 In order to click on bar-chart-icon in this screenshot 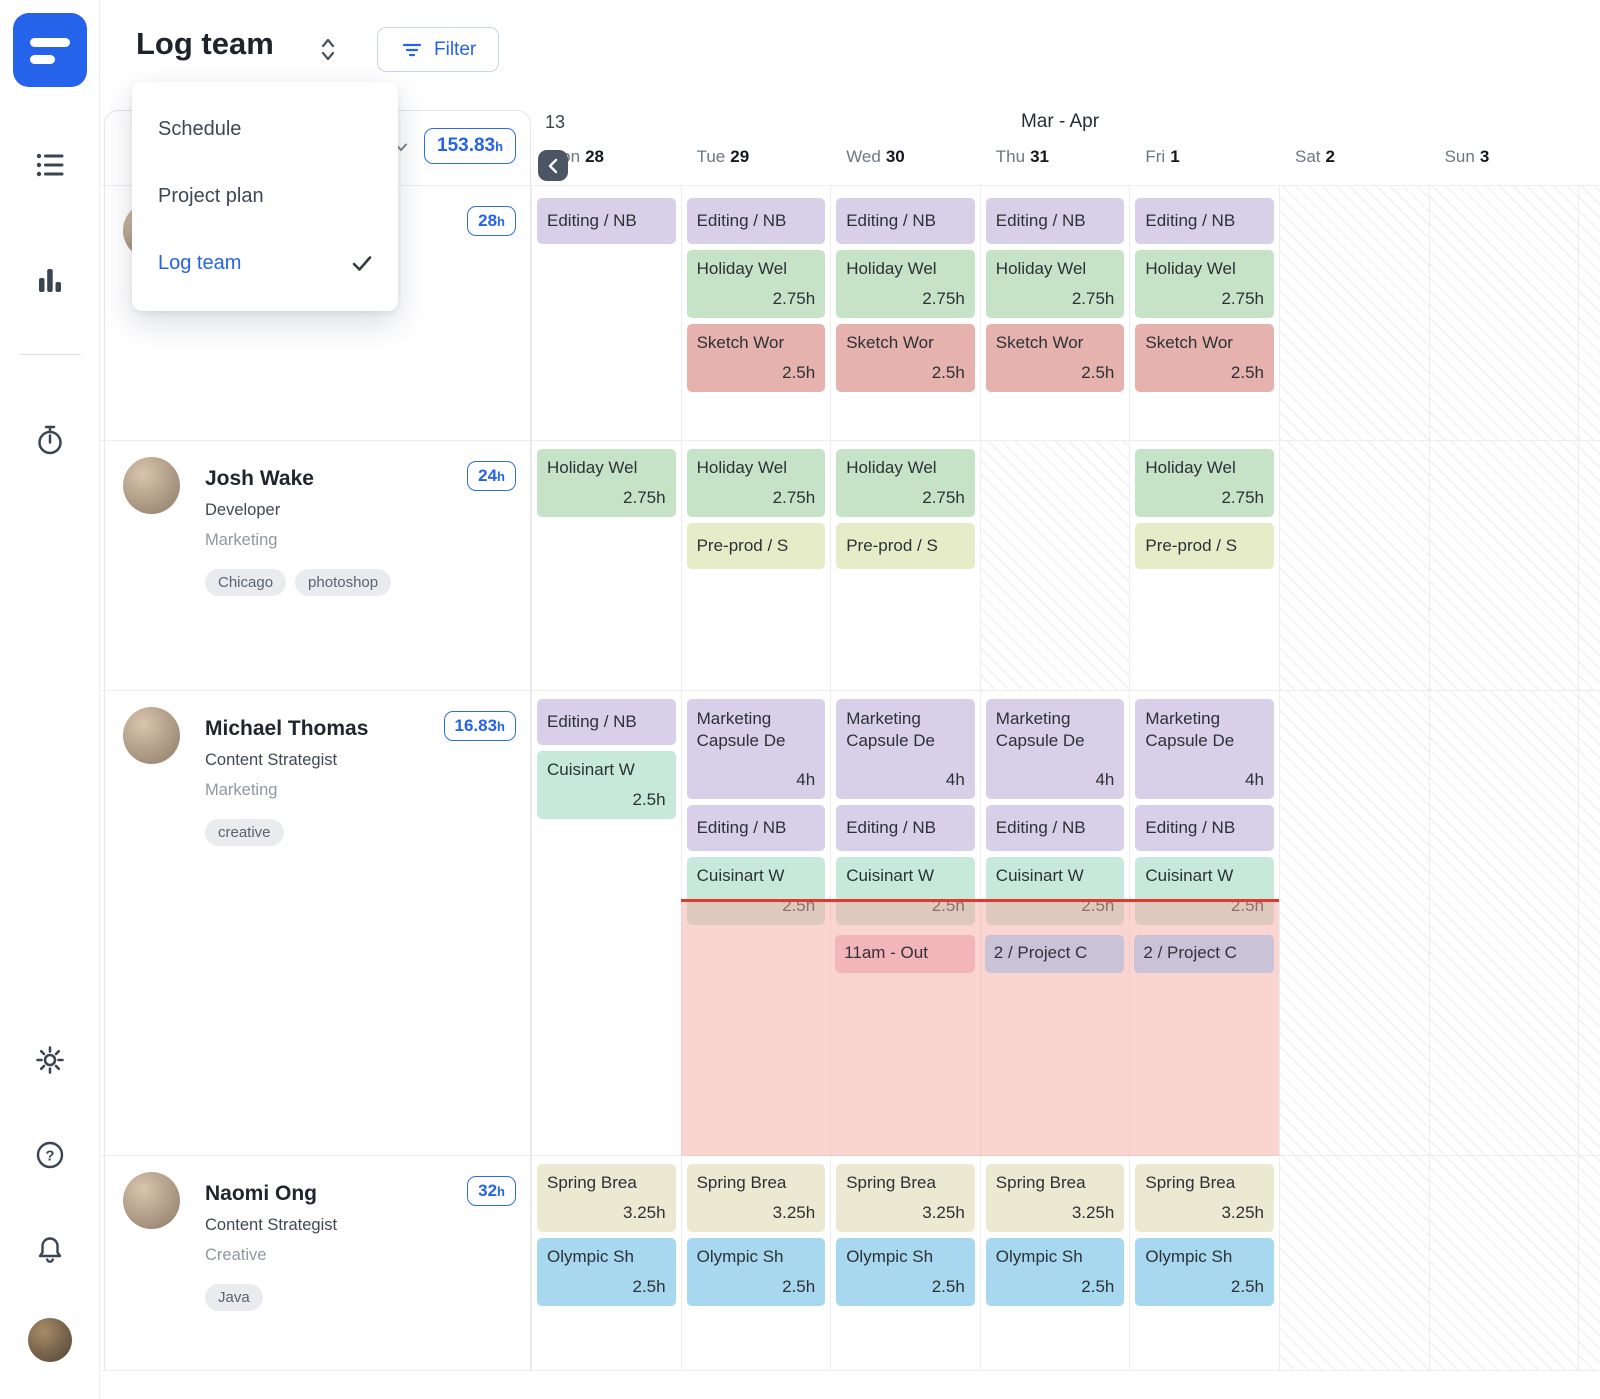, I will do `click(49, 280)`.